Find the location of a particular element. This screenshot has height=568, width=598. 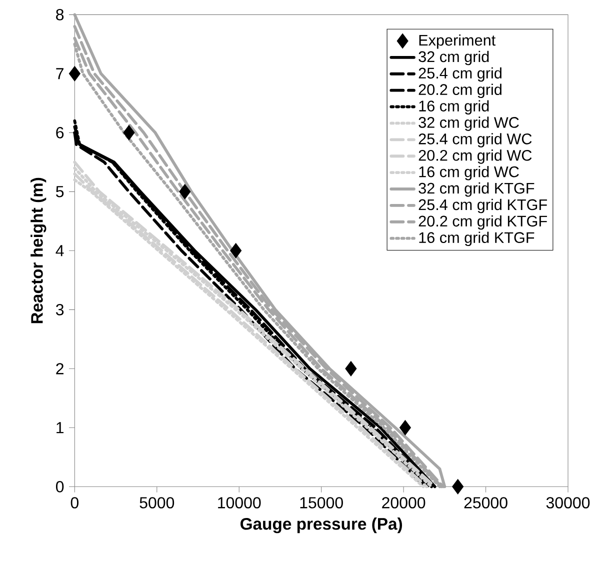

legend-label: 16 cm grid is located at coordinates (454, 107).